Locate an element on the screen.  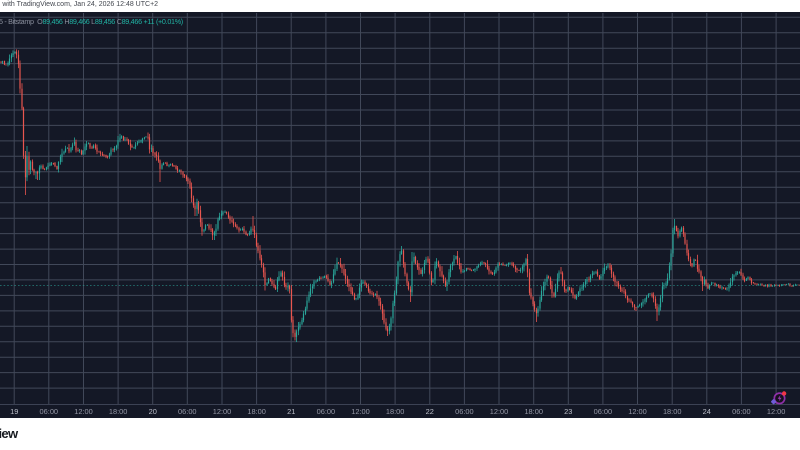
svg-text: 19 is located at coordinates (14, 411).